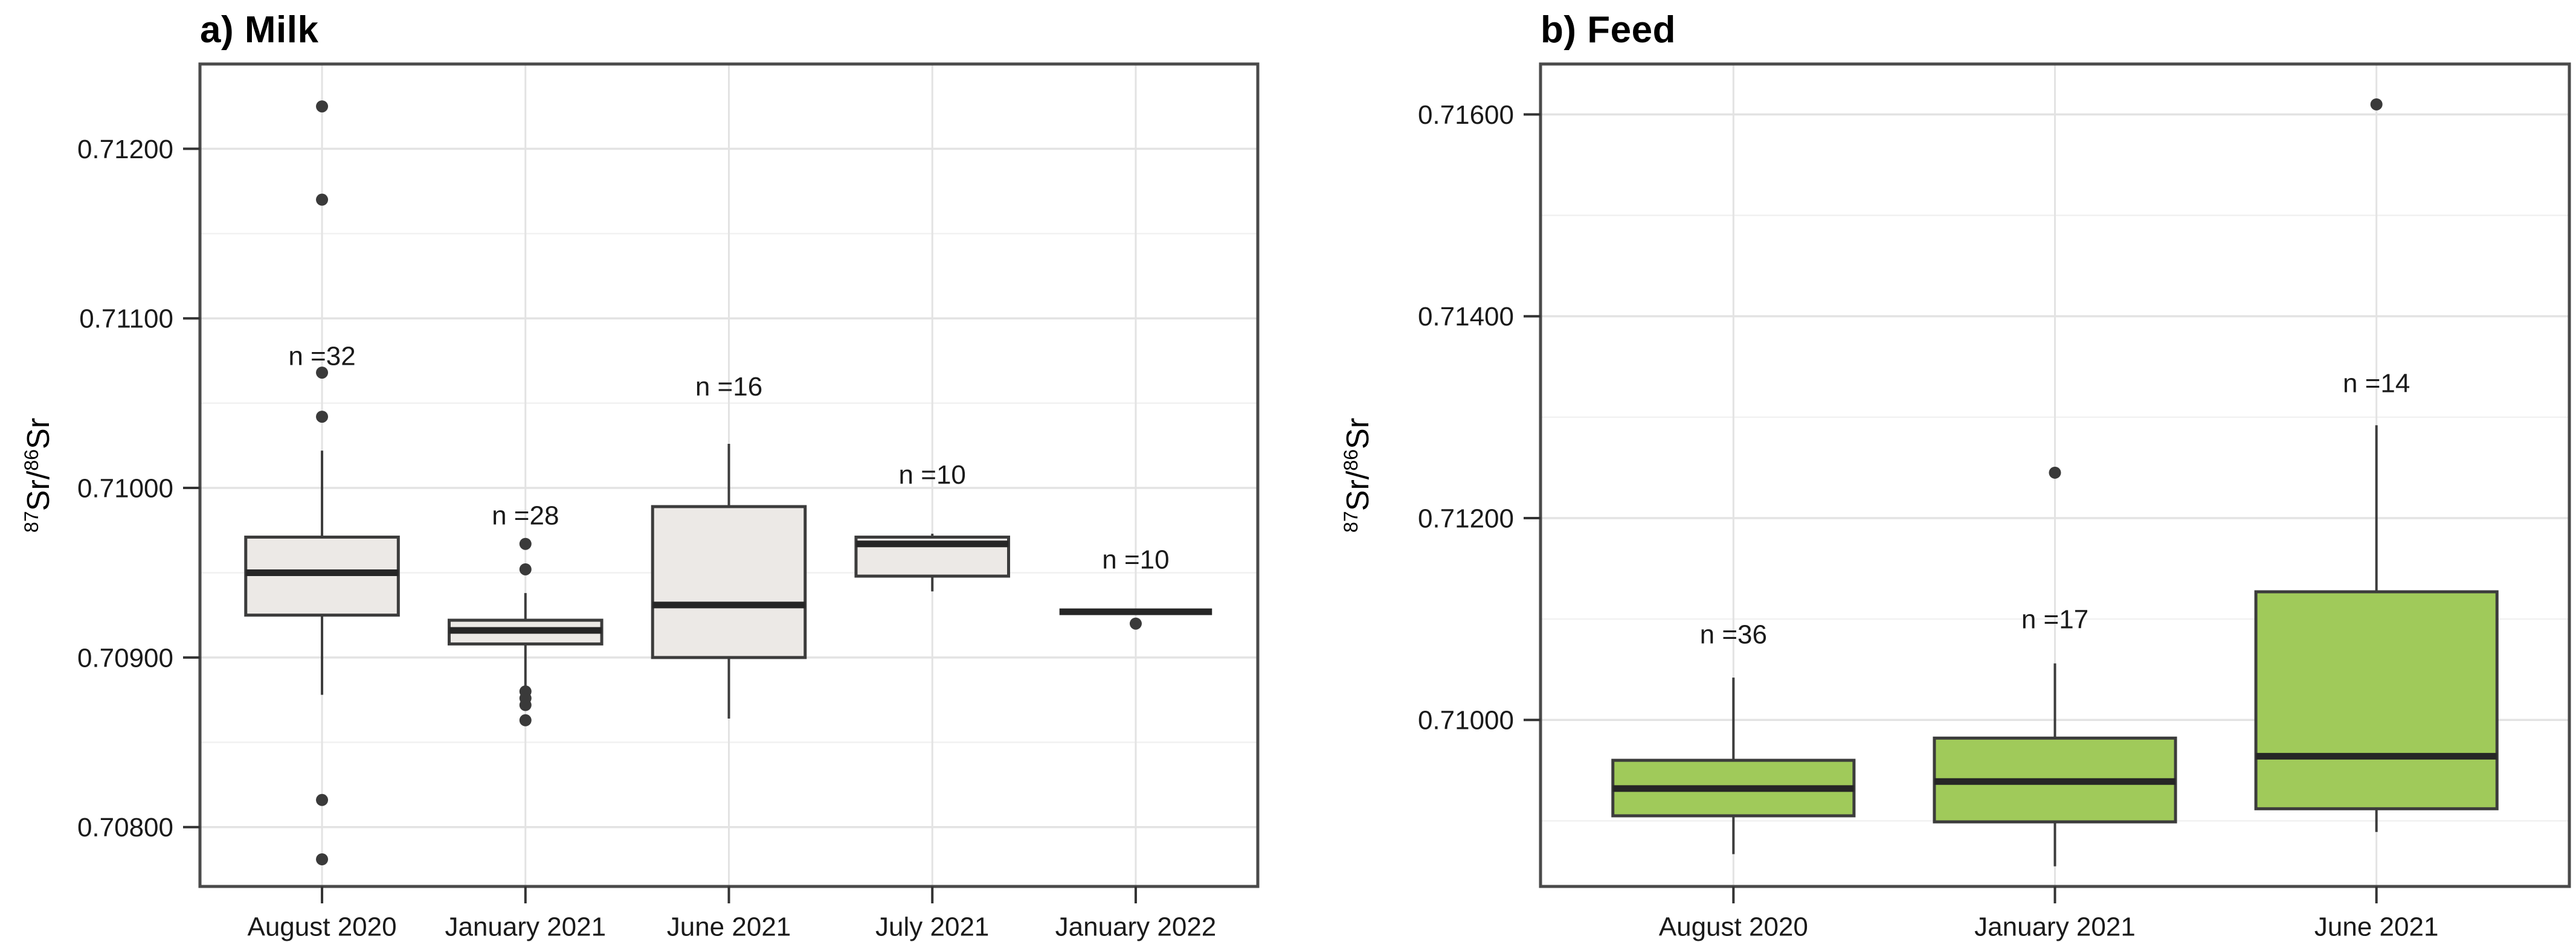  Describe the element at coordinates (2376, 383) in the screenshot. I see `panel-b-n-label-june-2021: n =14` at that location.